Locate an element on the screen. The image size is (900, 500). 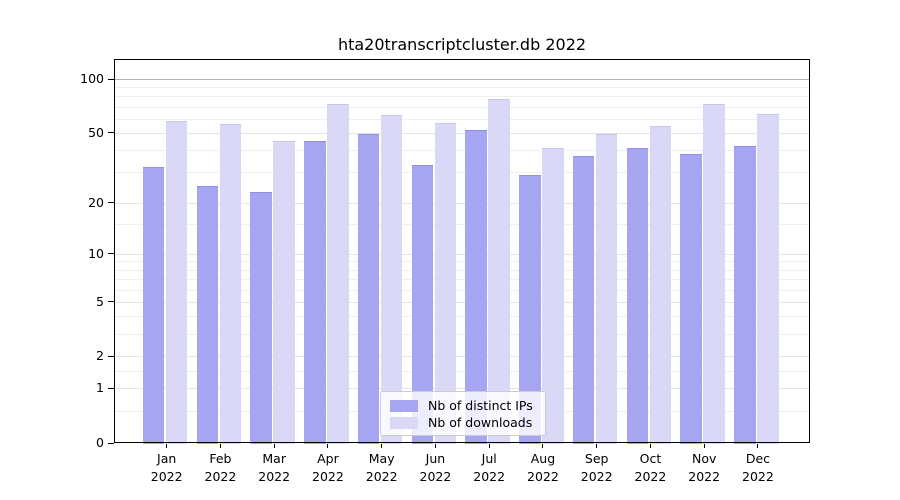
x-tick-label-dec: Dec 2022 is located at coordinates (758, 467).